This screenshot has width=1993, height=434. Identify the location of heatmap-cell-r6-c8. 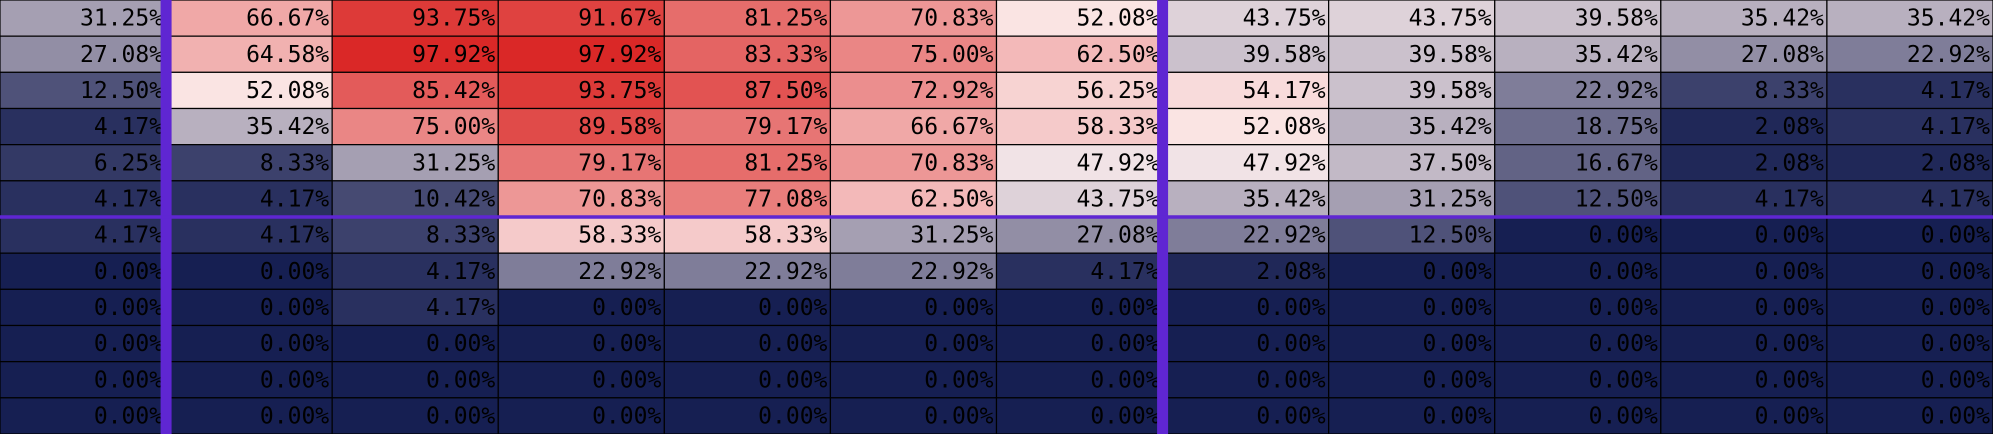
(1412, 235).